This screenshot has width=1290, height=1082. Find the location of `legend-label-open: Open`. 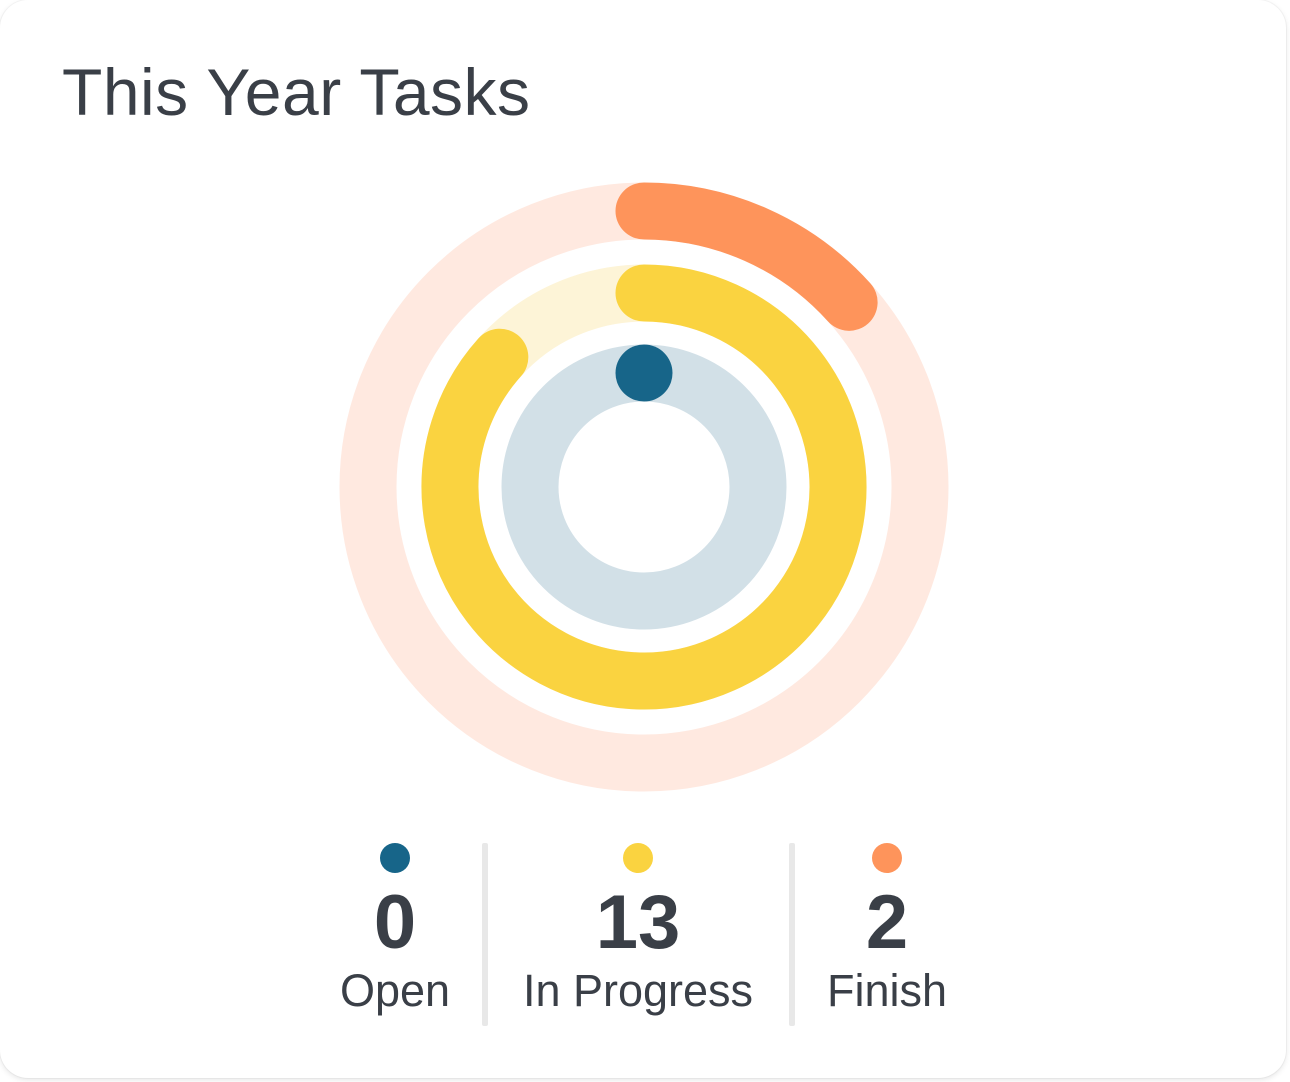

legend-label-open: Open is located at coordinates (395, 990).